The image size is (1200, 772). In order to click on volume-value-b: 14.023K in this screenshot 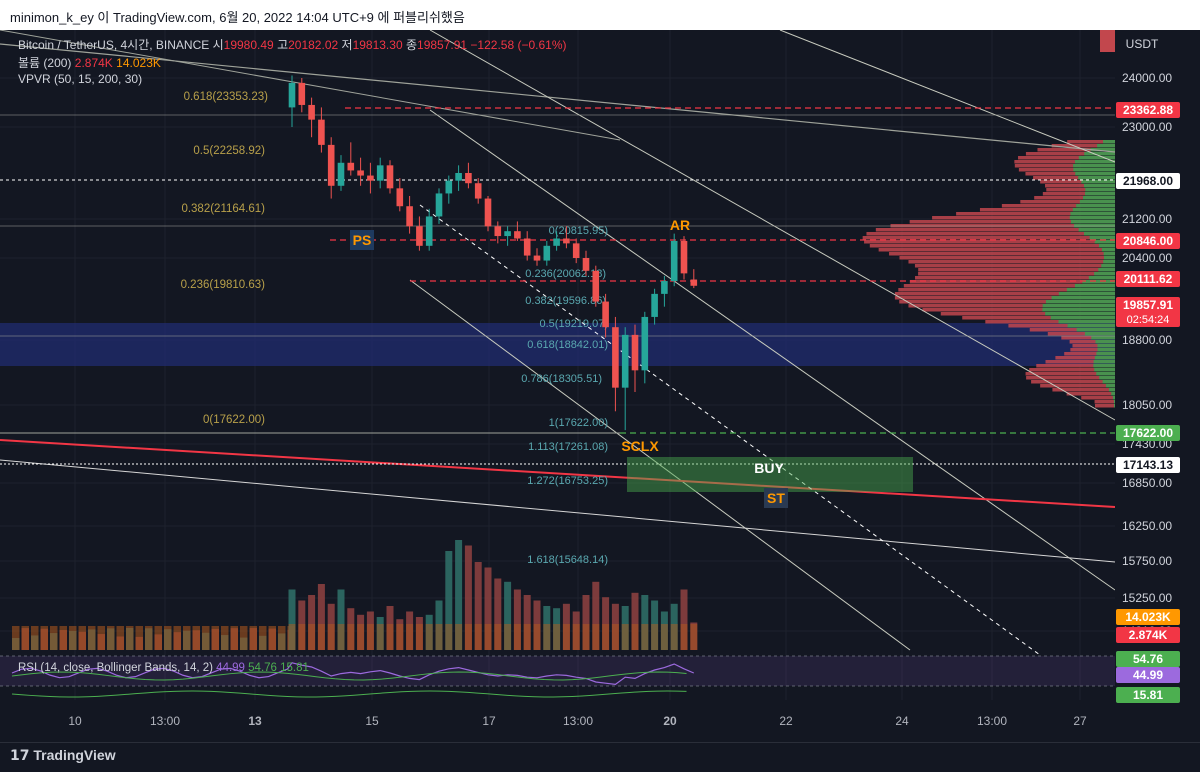, I will do `click(138, 63)`.